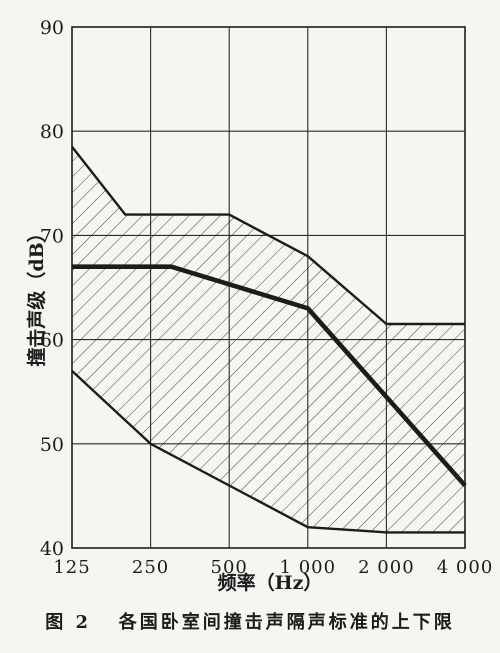 The width and height of the screenshot is (500, 653). I want to click on y-axis-ticks: 40 50 60 70 80 90, so click(52, 288).